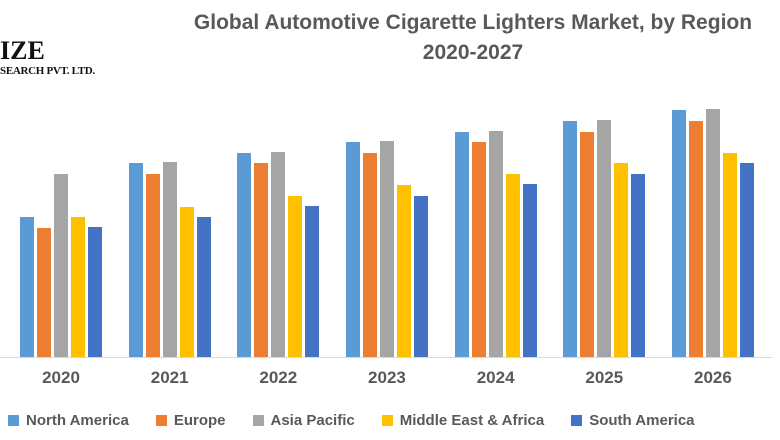  I want to click on bar-europe-2025, so click(587, 244).